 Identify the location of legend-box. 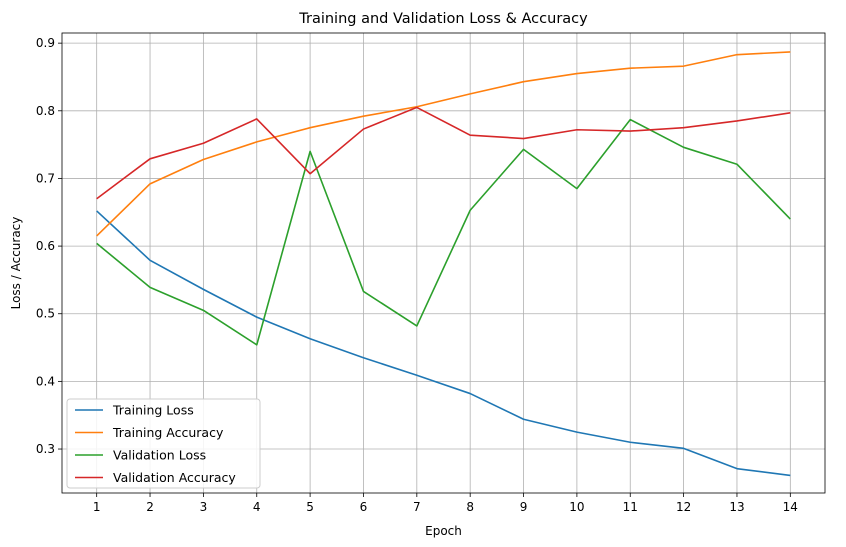
(163, 443).